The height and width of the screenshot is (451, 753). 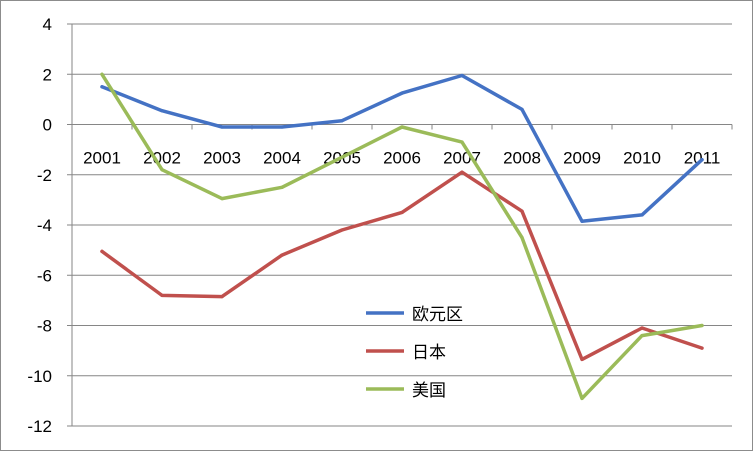 I want to click on y-tick-label-3: -2, so click(x=44, y=175).